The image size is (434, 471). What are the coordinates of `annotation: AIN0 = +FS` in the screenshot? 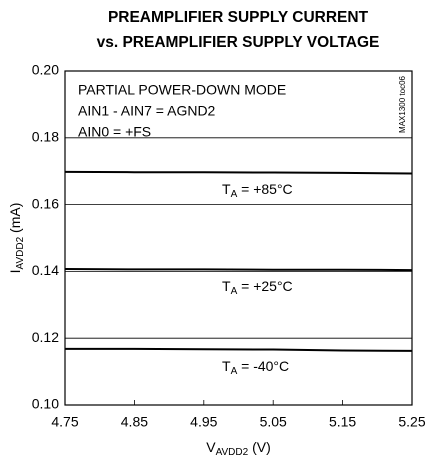 It's located at (114, 132).